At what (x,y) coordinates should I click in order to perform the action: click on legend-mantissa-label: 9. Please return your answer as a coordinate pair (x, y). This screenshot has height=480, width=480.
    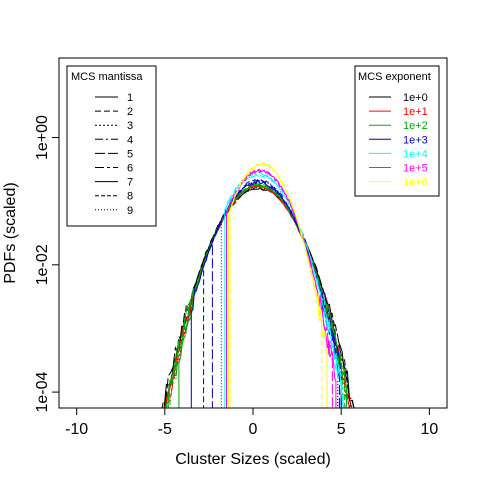
    Looking at the image, I should click on (130, 211).